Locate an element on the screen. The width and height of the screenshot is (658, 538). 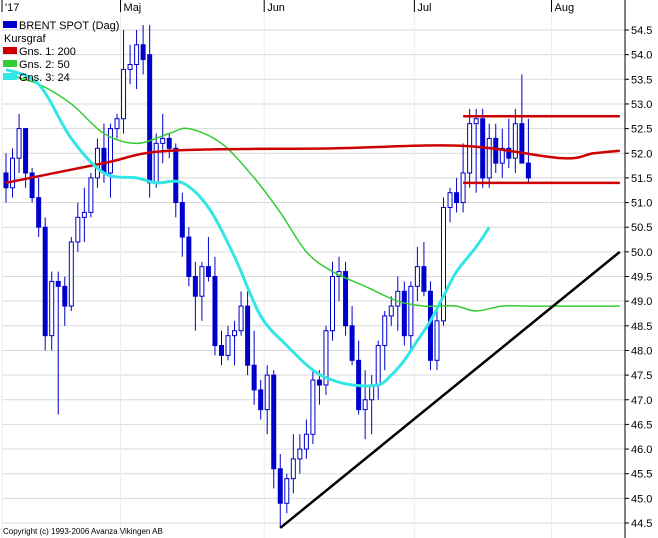
y-tick-label: 48.5 is located at coordinates (641, 327).